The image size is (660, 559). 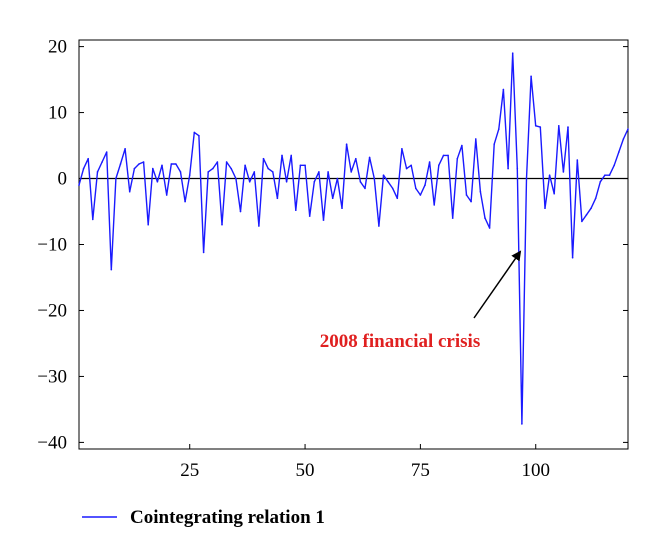 I want to click on x-axis: 25 50 75 100, so click(x=365, y=462).